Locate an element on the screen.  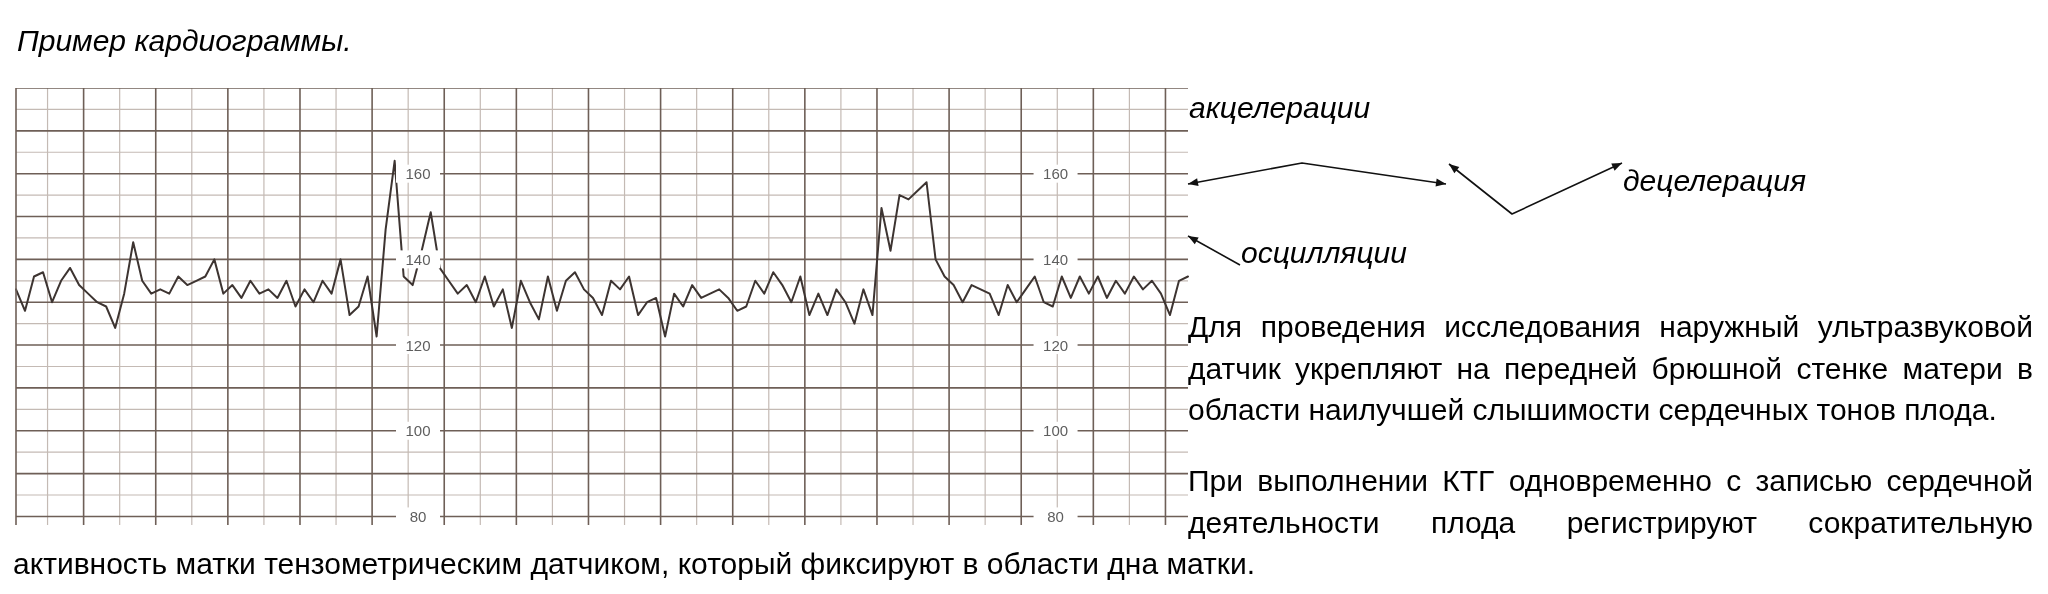
text: децелерация is located at coordinates (1714, 180).